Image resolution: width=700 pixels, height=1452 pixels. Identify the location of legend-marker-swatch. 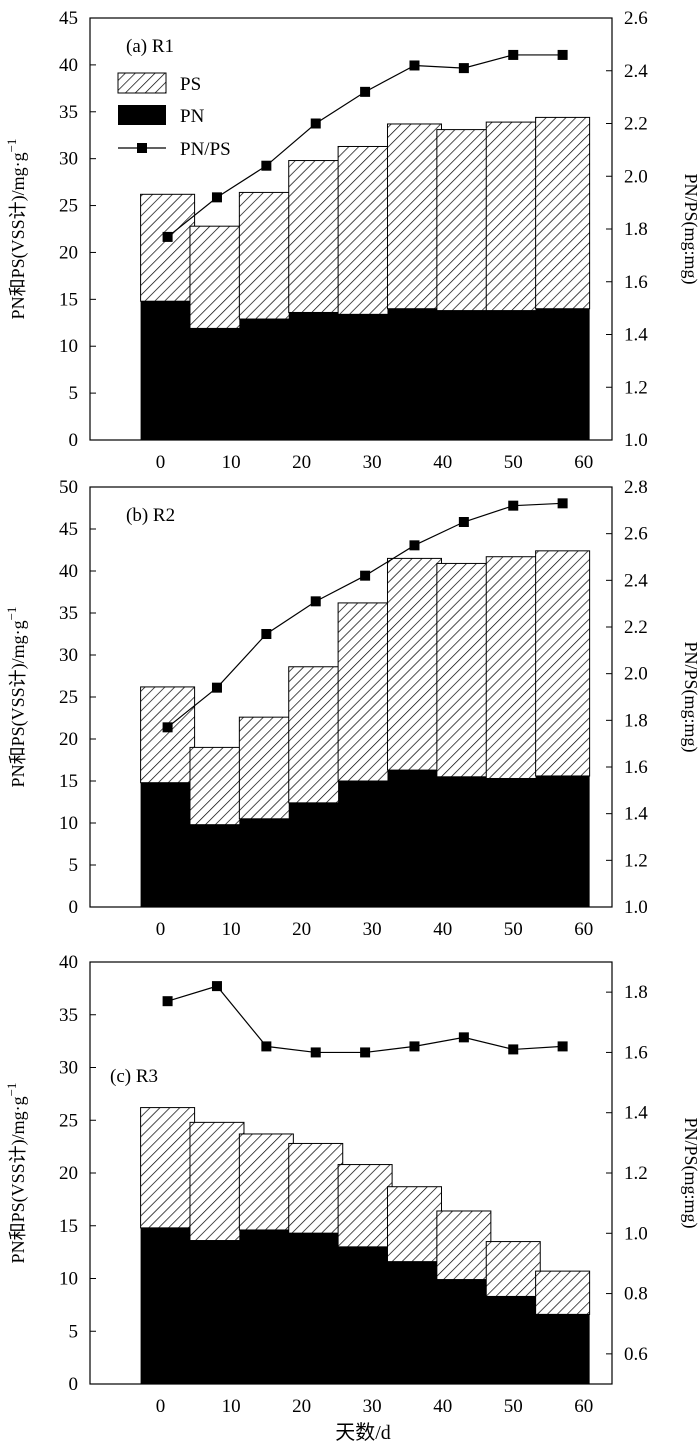
(142, 148).